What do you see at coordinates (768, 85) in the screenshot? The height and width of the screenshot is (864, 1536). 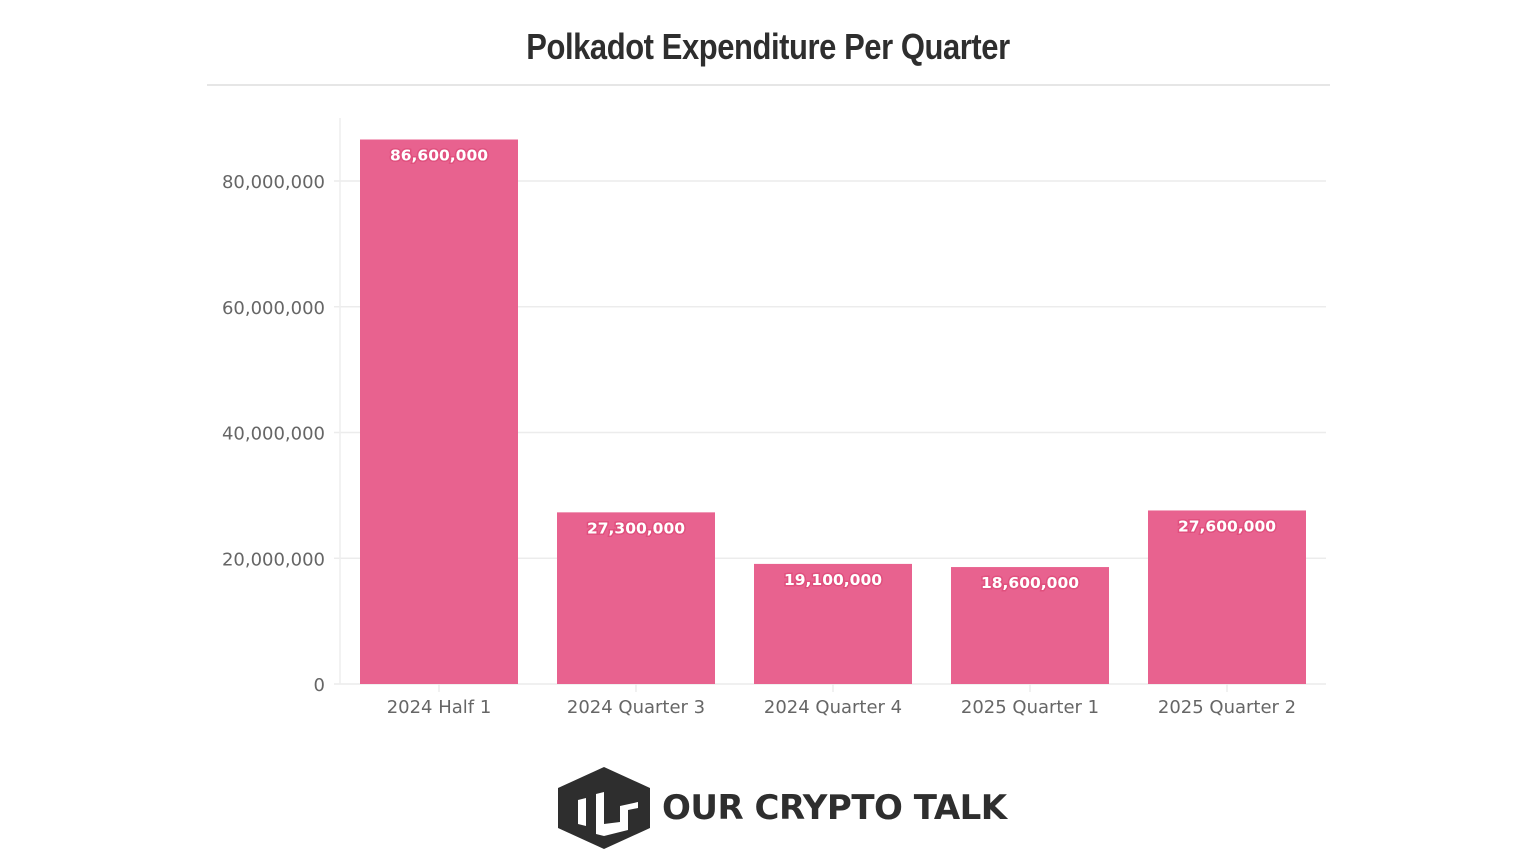 I see `title-divider` at bounding box center [768, 85].